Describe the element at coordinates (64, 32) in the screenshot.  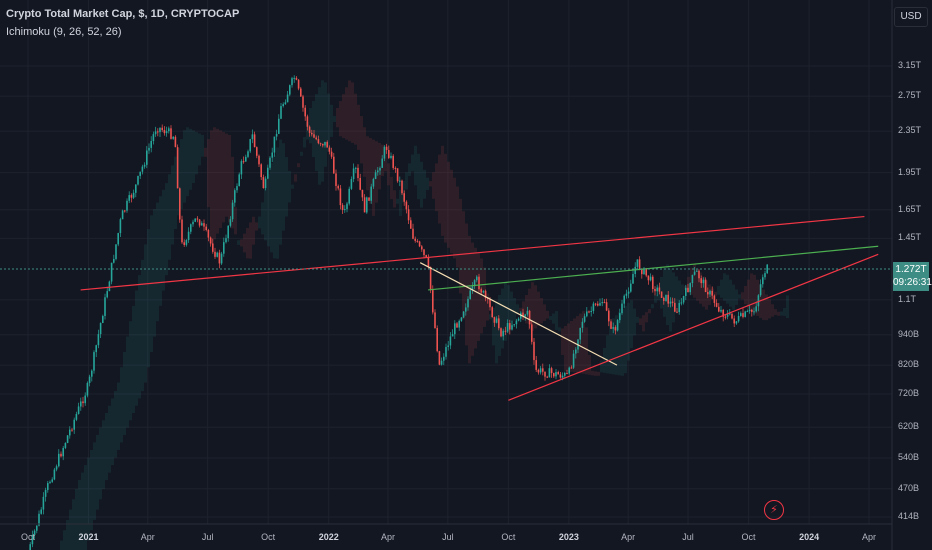
I see `indicator-label: Ichimoku (9, 26, 52, 26)` at that location.